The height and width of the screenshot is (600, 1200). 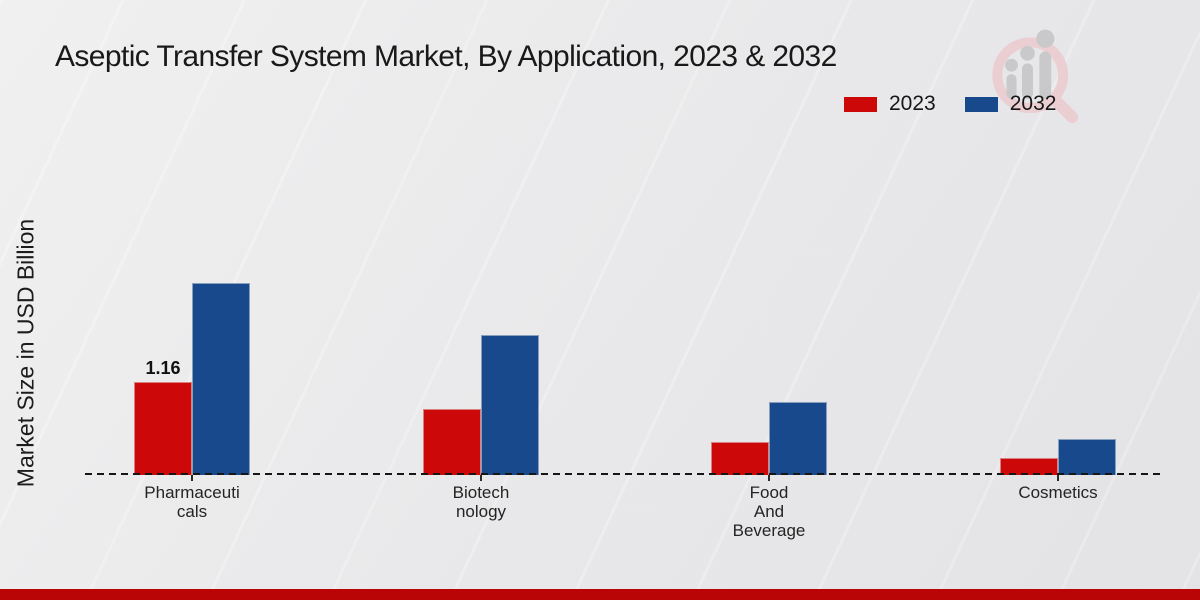 What do you see at coordinates (481, 502) in the screenshot?
I see `category-label-biotechnology: Biotech nology` at bounding box center [481, 502].